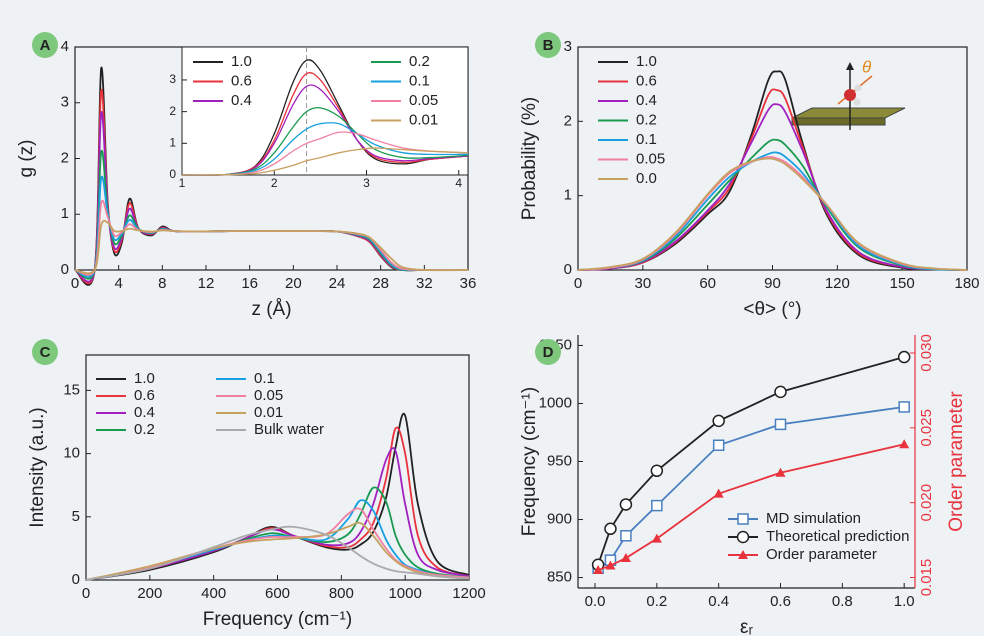 This screenshot has width=984, height=636. What do you see at coordinates (293, 283) in the screenshot?
I see `x-tick-label: 20` at bounding box center [293, 283].